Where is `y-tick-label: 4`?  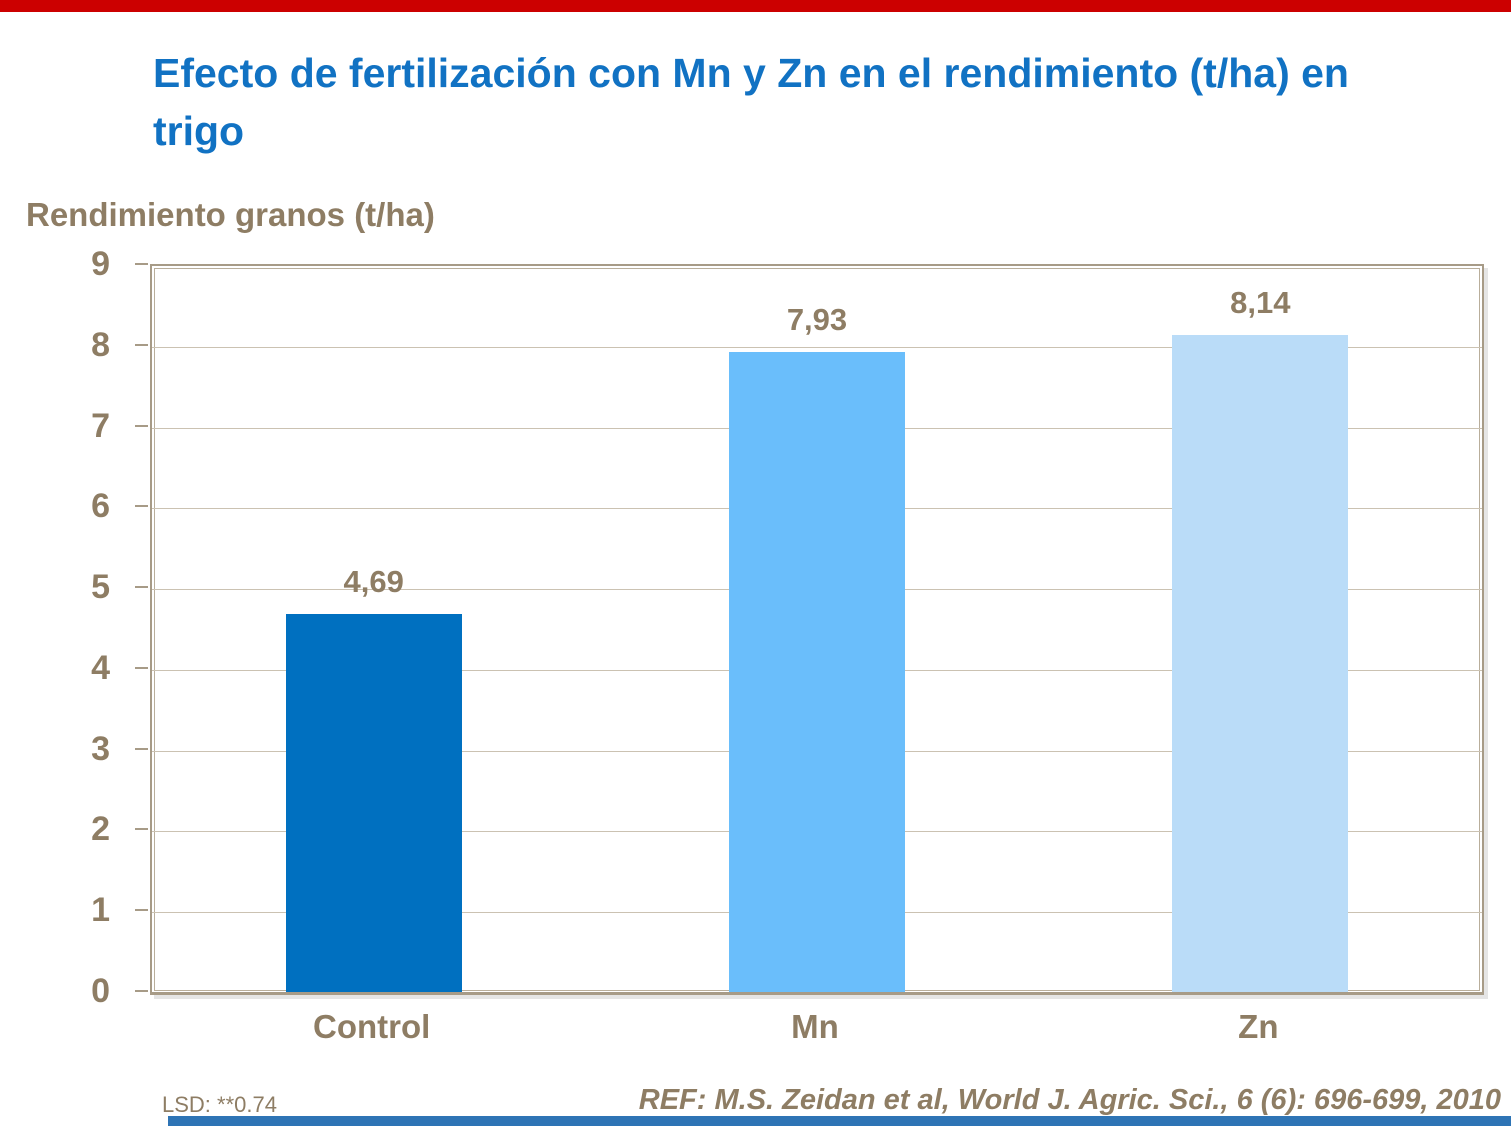
y-tick-label: 4 is located at coordinates (100, 667).